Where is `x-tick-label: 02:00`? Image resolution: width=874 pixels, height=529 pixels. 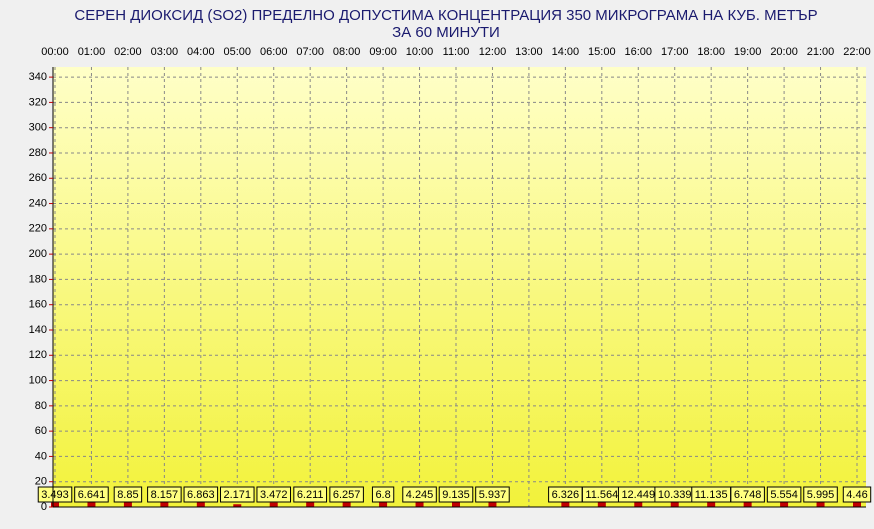 x-tick-label: 02:00 is located at coordinates (128, 52).